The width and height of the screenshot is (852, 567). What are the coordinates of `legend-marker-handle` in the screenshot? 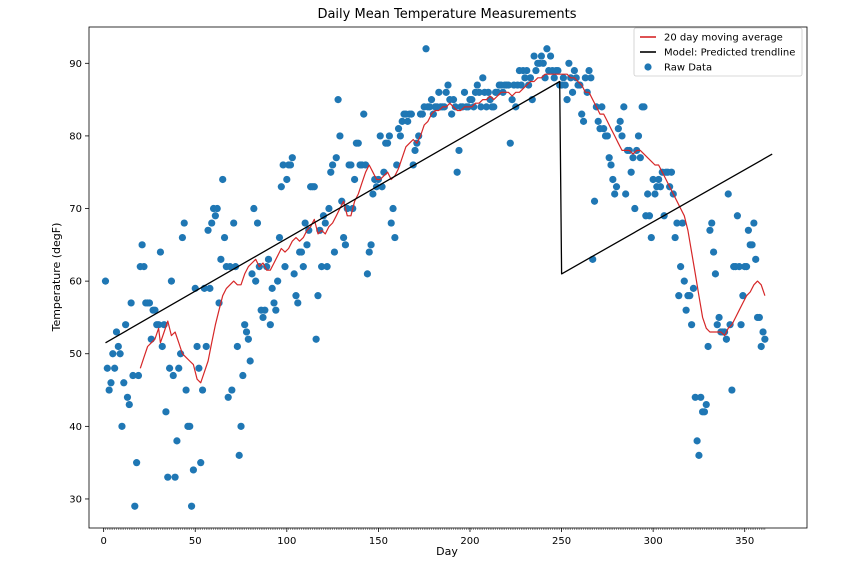 It's located at (648, 67).